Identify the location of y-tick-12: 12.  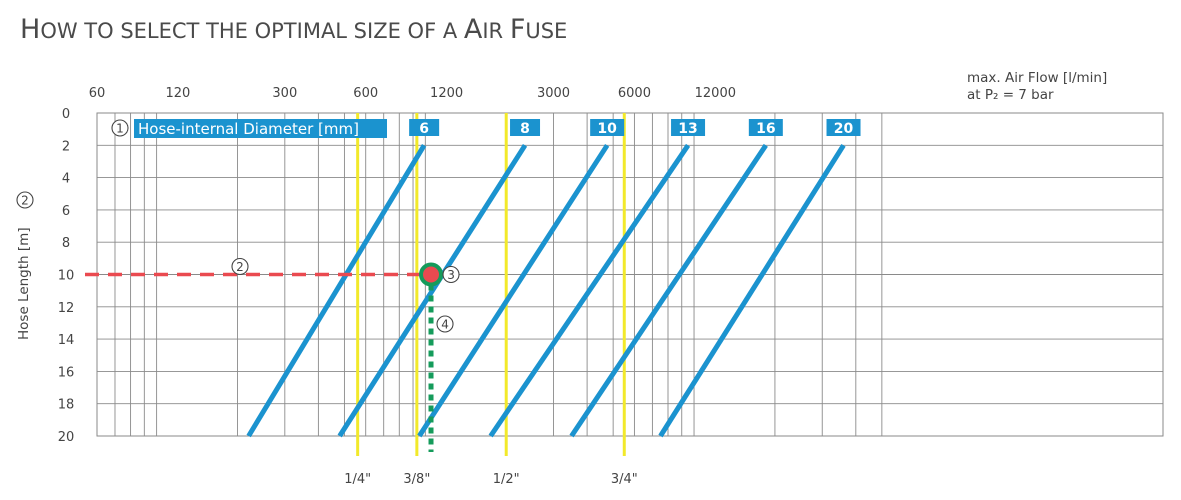
(66, 308).